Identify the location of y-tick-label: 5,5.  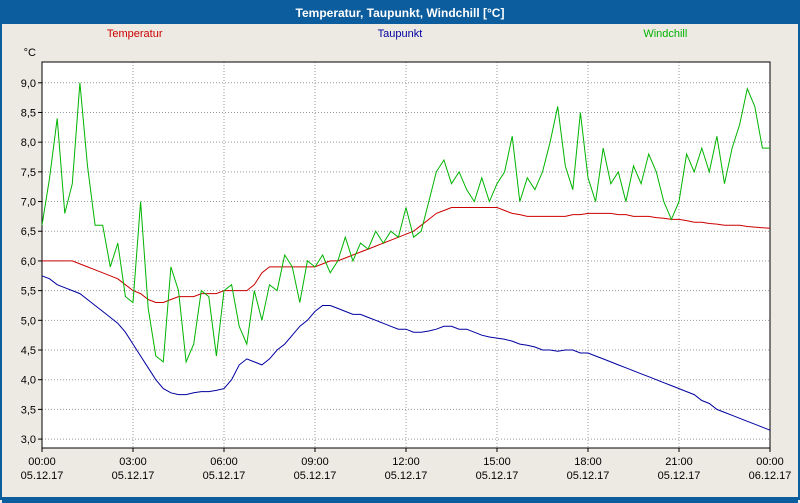
(28, 292).